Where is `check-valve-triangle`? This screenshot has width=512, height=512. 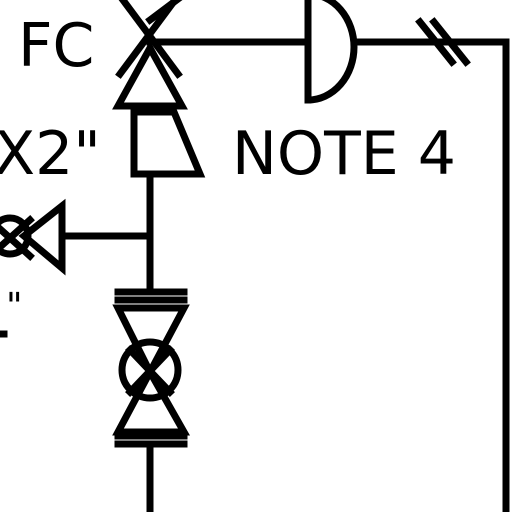
check-valve-triangle is located at coordinates (42, 237).